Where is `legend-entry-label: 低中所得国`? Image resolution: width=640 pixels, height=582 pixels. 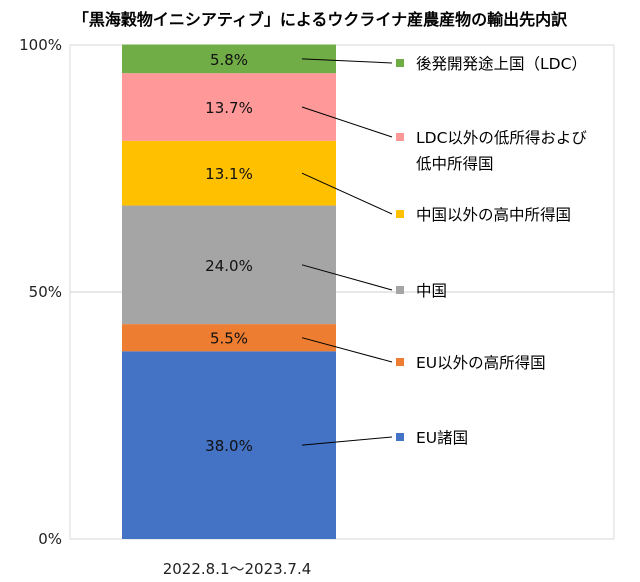 legend-entry-label: 低中所得国 is located at coordinates (455, 164).